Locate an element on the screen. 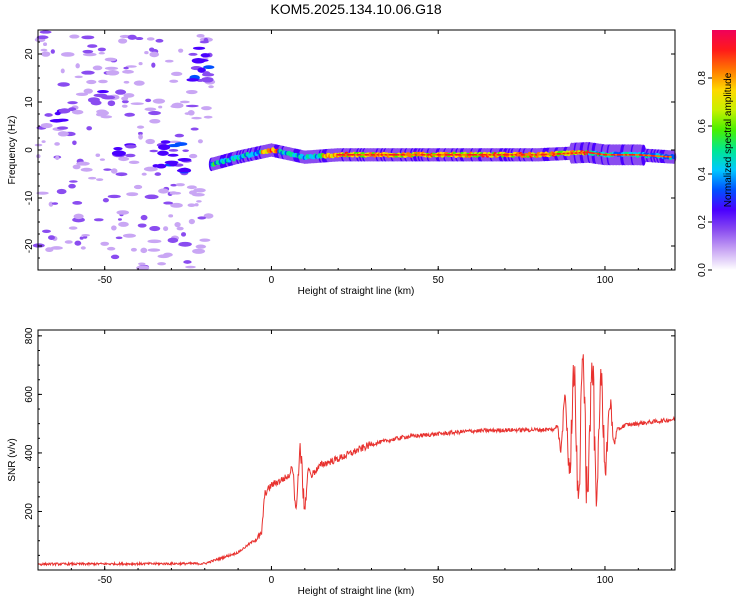 The image size is (750, 600). ridge-peak is located at coordinates (670, 156).